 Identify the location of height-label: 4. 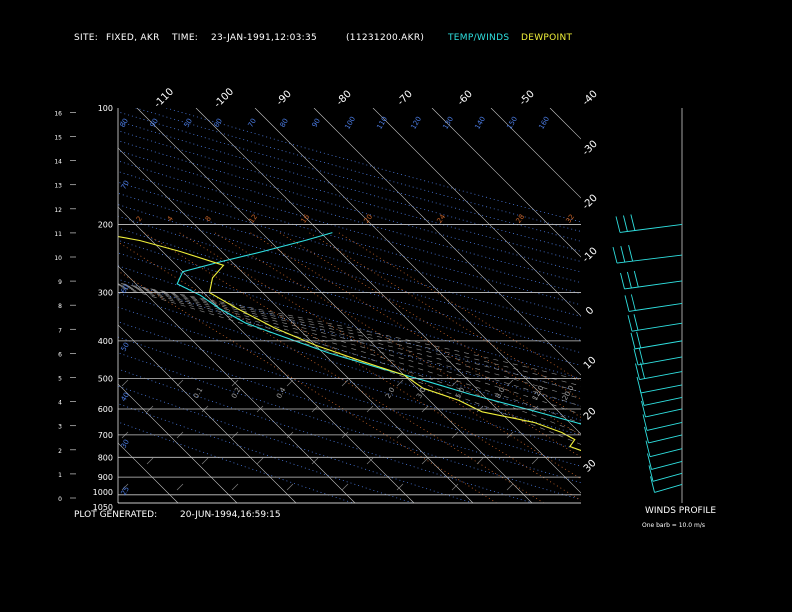
(60, 403).